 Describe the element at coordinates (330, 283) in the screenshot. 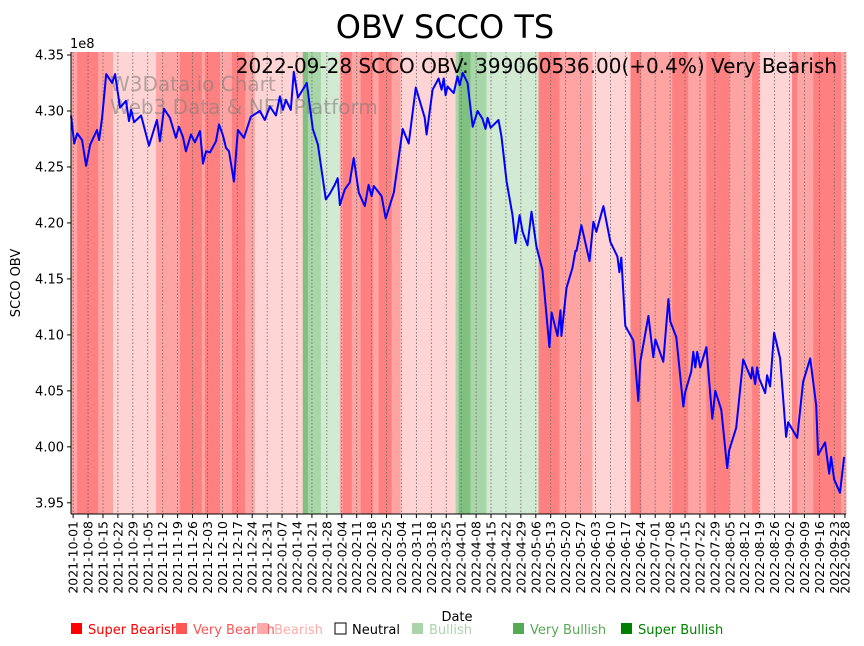

I see `band-bullish` at that location.